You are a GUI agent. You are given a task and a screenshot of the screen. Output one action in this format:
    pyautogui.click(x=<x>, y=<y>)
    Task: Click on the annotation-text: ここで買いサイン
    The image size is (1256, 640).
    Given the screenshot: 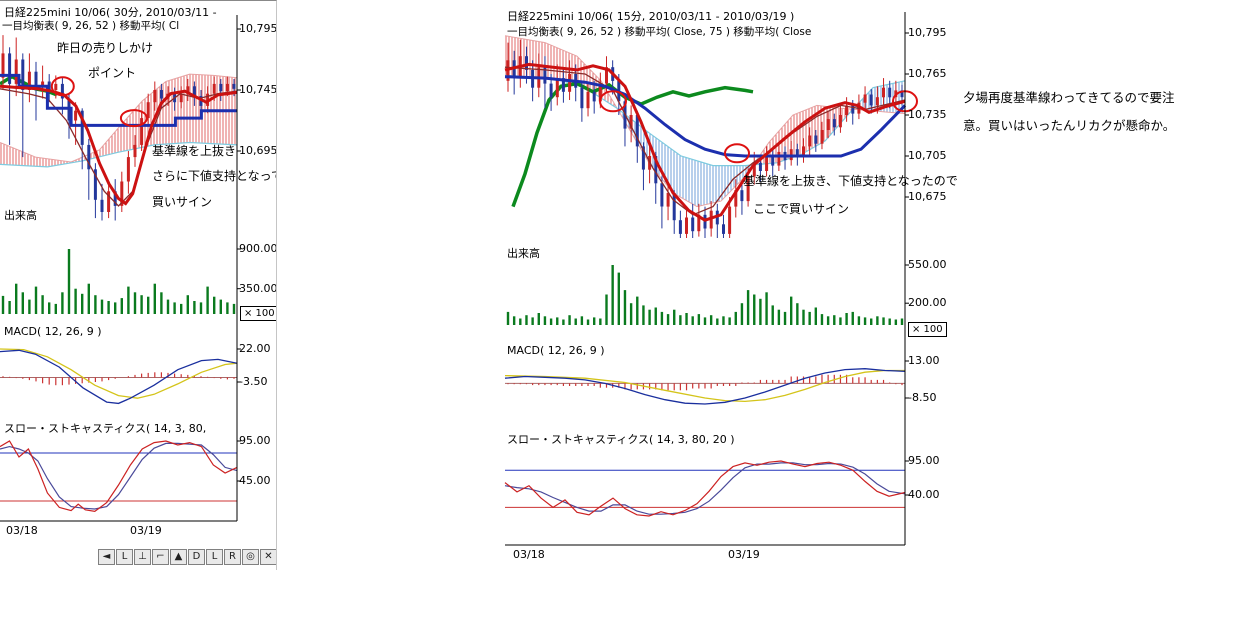 What is the action you would take?
    pyautogui.click(x=801, y=209)
    